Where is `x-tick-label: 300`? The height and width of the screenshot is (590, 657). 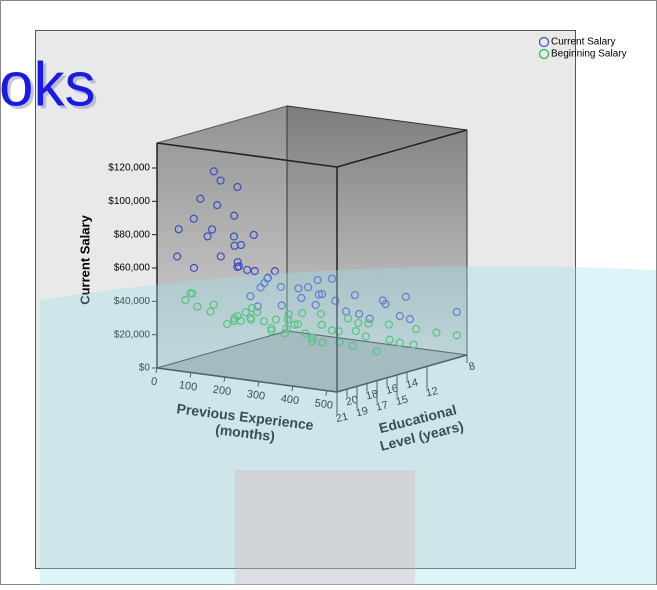 x-tick-label: 300 is located at coordinates (256, 395).